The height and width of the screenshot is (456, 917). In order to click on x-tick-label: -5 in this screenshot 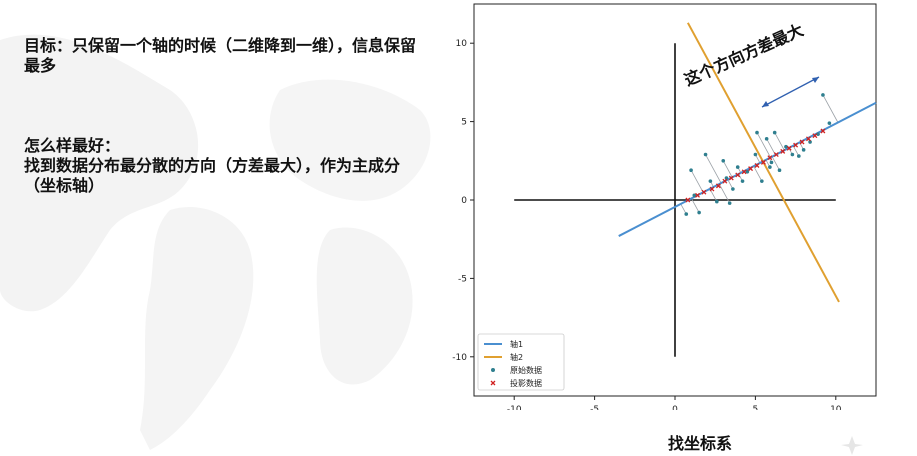, I will do `click(594, 407)`.